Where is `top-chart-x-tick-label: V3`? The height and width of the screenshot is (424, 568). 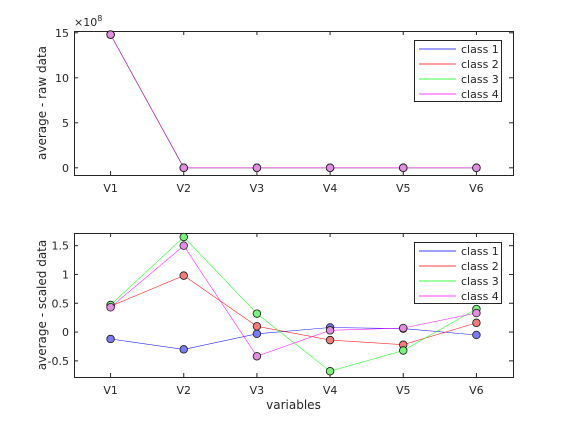 top-chart-x-tick-label: V3 is located at coordinates (257, 188).